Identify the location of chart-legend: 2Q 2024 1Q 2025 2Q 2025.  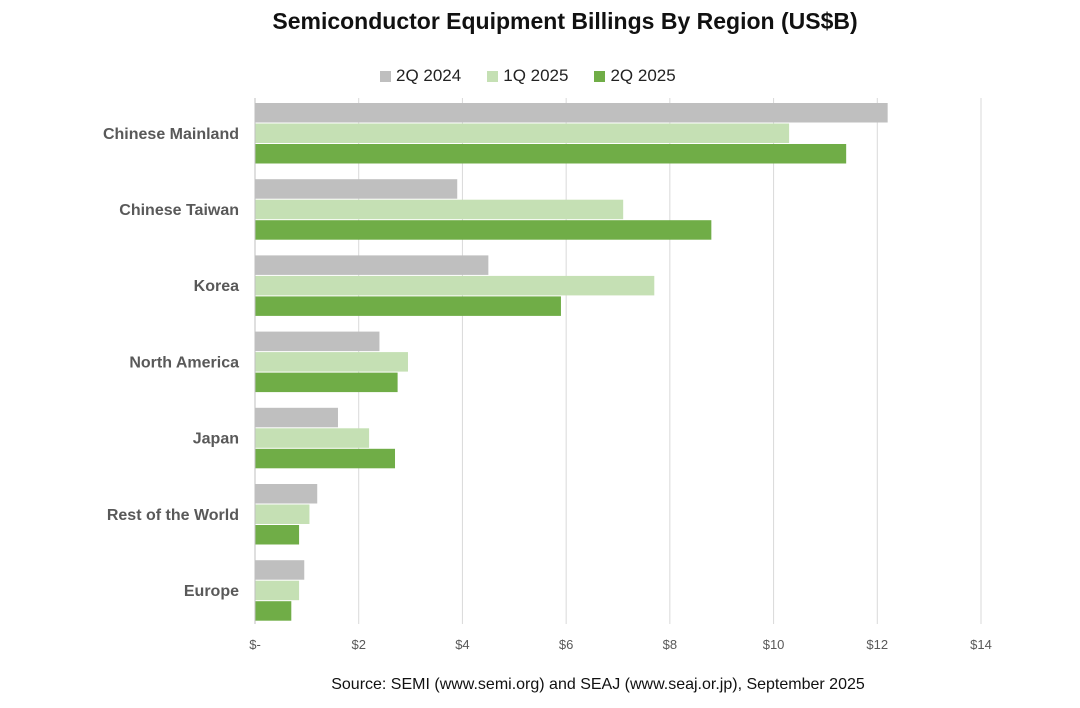
(541, 76).